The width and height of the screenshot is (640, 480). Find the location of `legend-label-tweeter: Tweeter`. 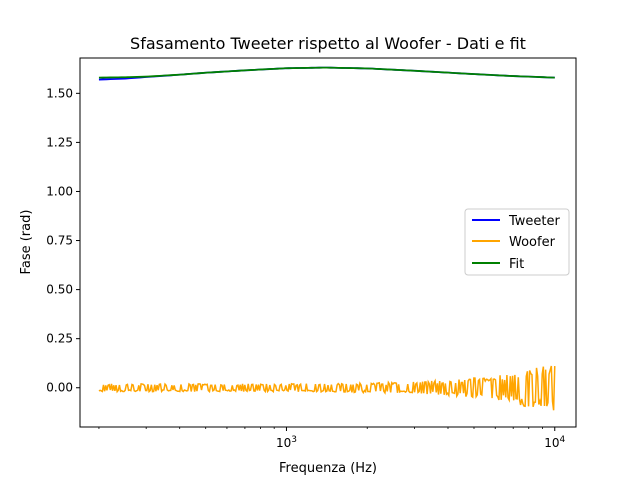

legend-label-tweeter: Tweeter is located at coordinates (534, 221).